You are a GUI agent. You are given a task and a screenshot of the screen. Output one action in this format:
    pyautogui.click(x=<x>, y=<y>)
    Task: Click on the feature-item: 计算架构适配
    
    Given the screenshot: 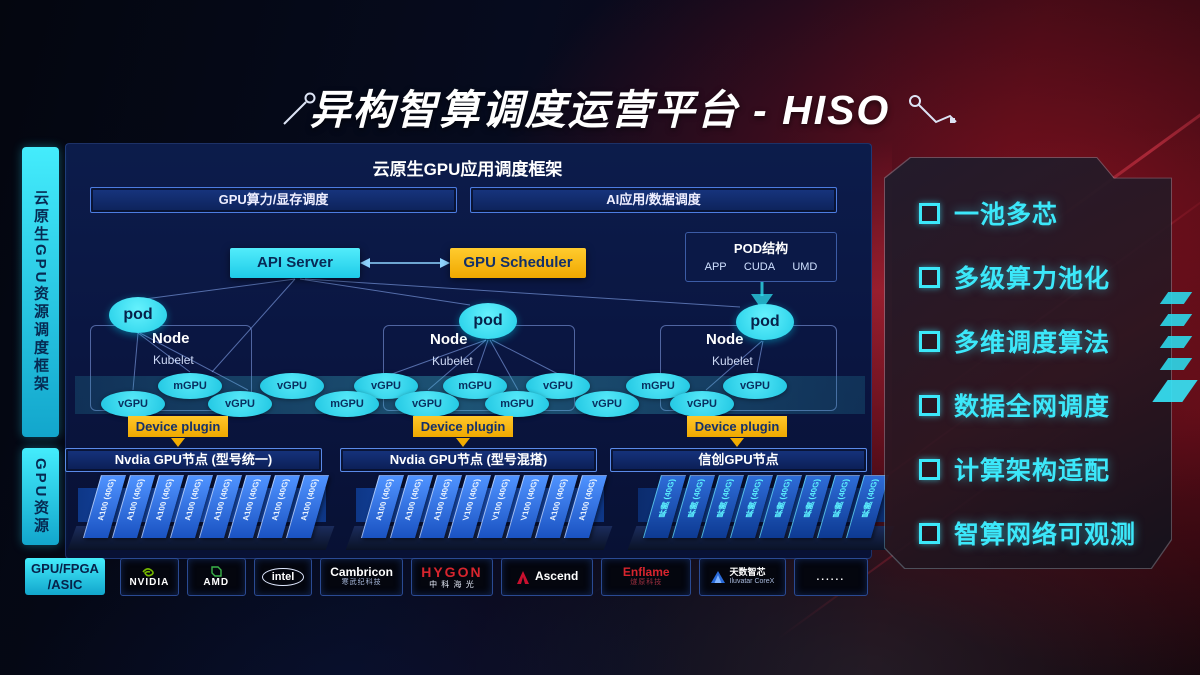 What is the action you would take?
    pyautogui.click(x=1014, y=469)
    